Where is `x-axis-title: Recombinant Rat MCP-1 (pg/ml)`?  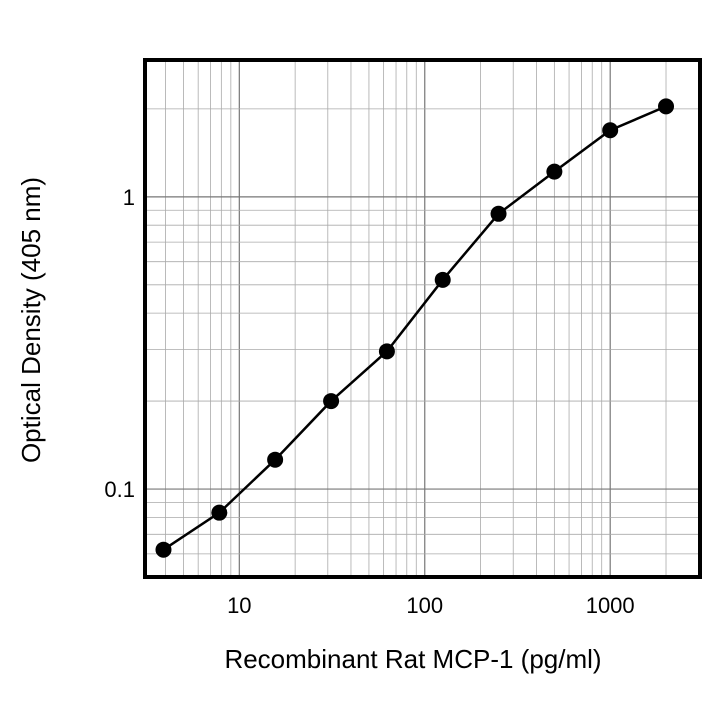 x-axis-title: Recombinant Rat MCP-1 (pg/ml) is located at coordinates (412, 659).